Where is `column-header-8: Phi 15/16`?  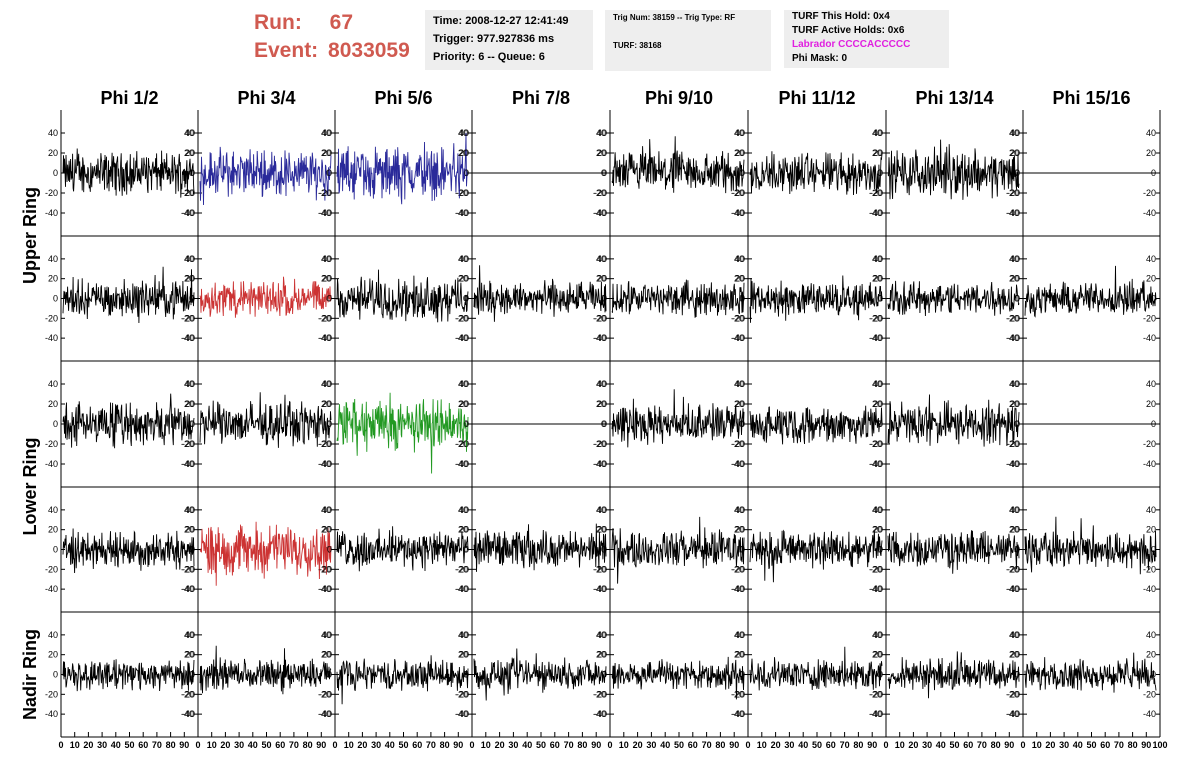
column-header-8: Phi 15/16 is located at coordinates (1091, 98).